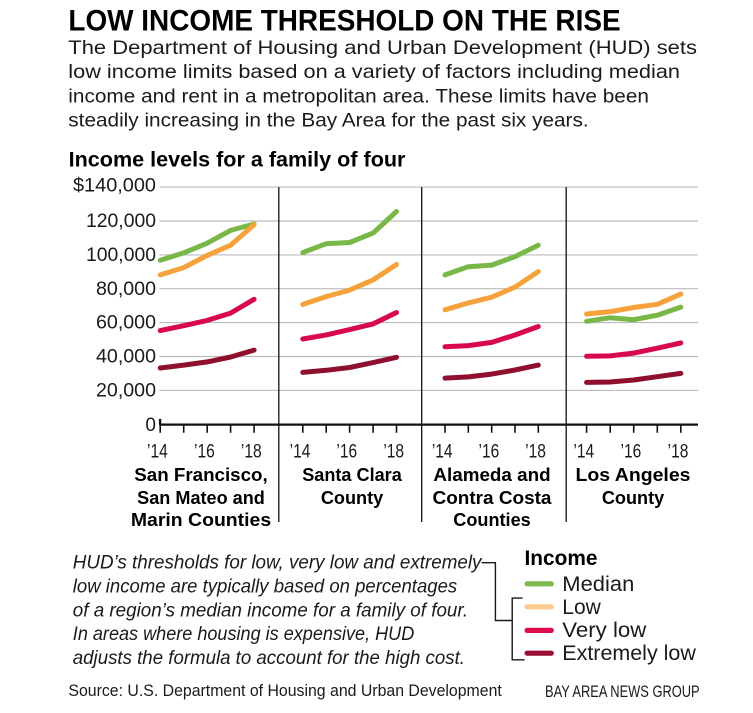 The image size is (753, 713). I want to click on svg-text: Income, so click(561, 558).